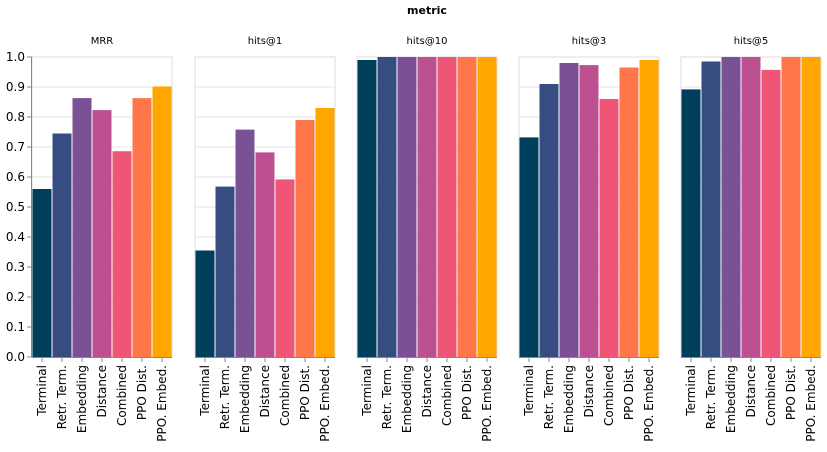 The height and width of the screenshot is (452, 827). I want to click on y-tick-label: 0.7, so click(15, 147).